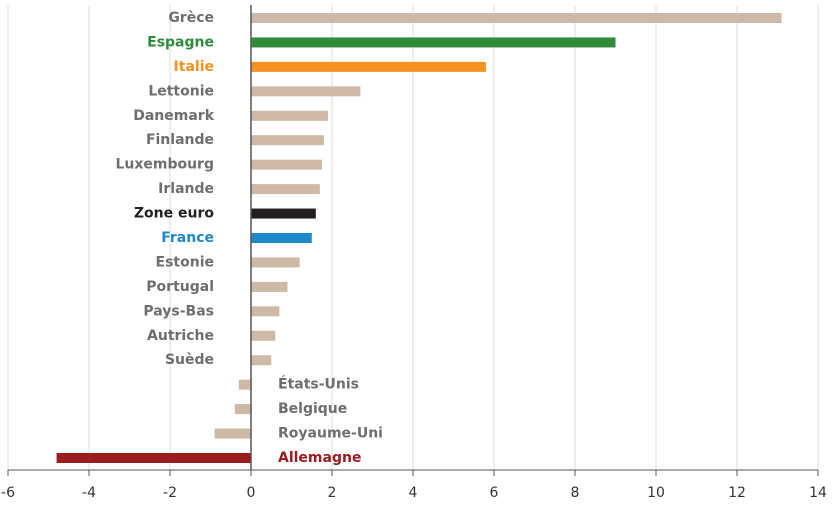 Image resolution: width=834 pixels, height=509 pixels. Describe the element at coordinates (180, 140) in the screenshot. I see `category-label: Finlande` at that location.